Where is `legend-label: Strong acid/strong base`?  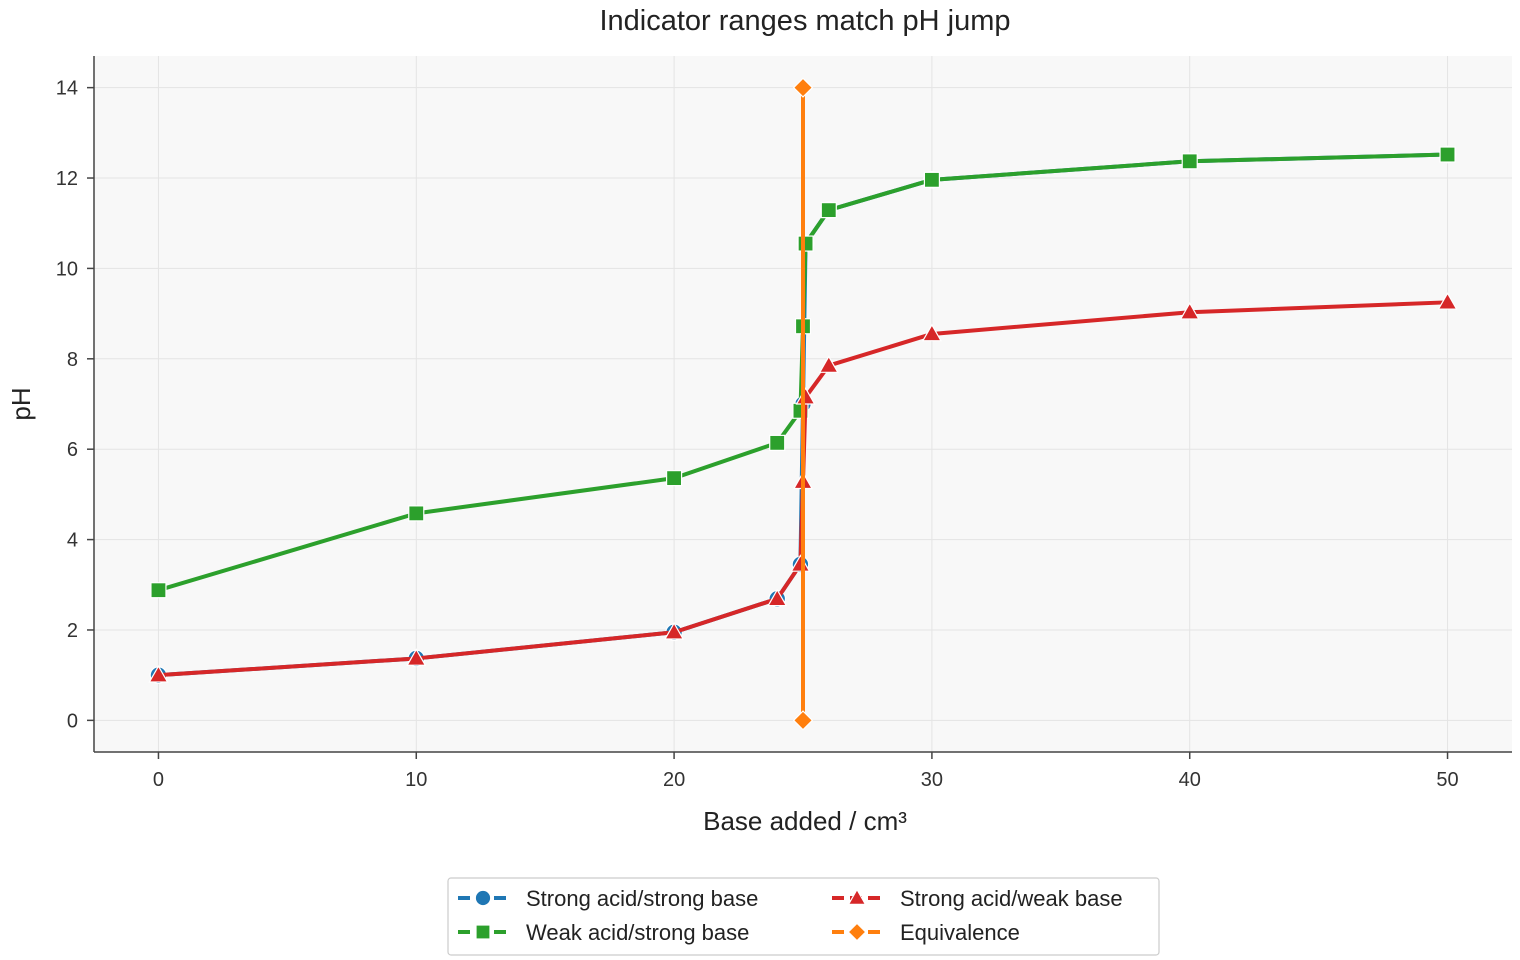
legend-label: Strong acid/strong base is located at coordinates (642, 898).